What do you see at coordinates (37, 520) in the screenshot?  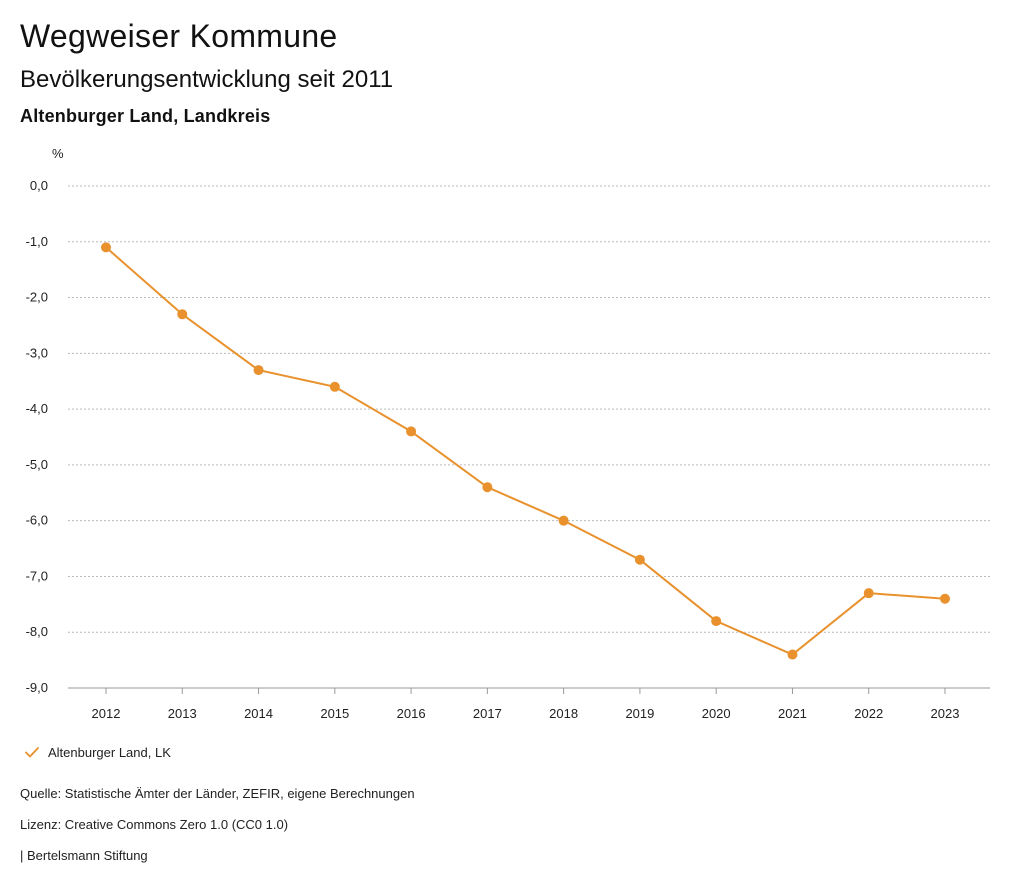 I see `y-tick-label: -6,0` at bounding box center [37, 520].